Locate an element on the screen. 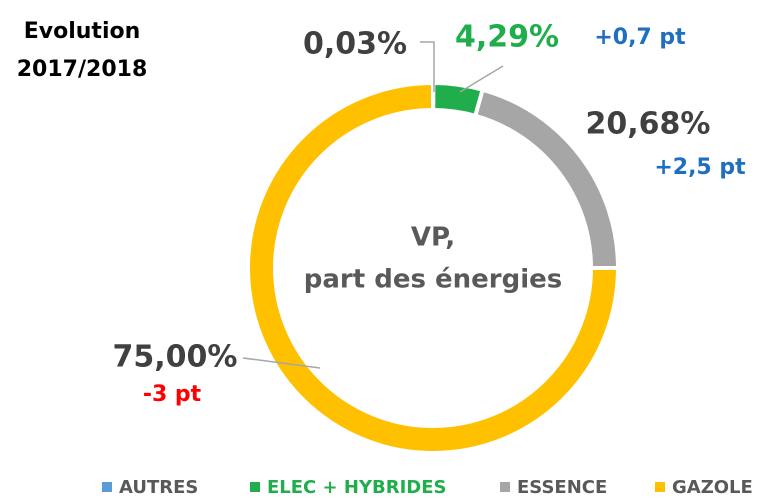  annotation: +2,5 pt is located at coordinates (700, 167).